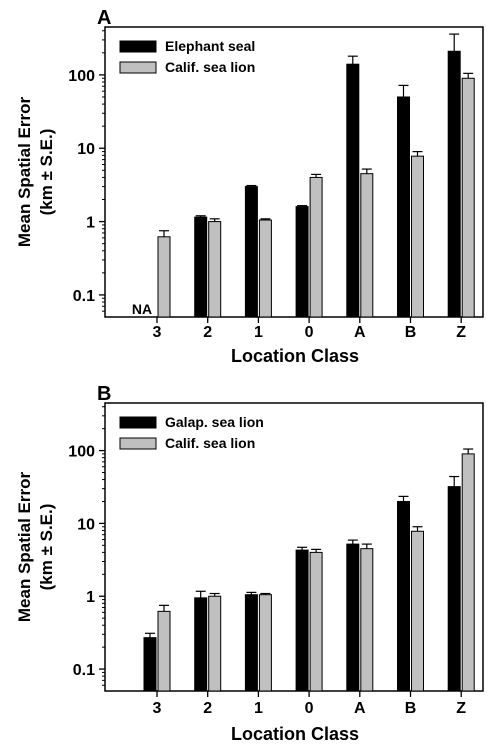  Describe the element at coordinates (210, 46) in the screenshot. I see `legend-label: Elephant seal` at that location.